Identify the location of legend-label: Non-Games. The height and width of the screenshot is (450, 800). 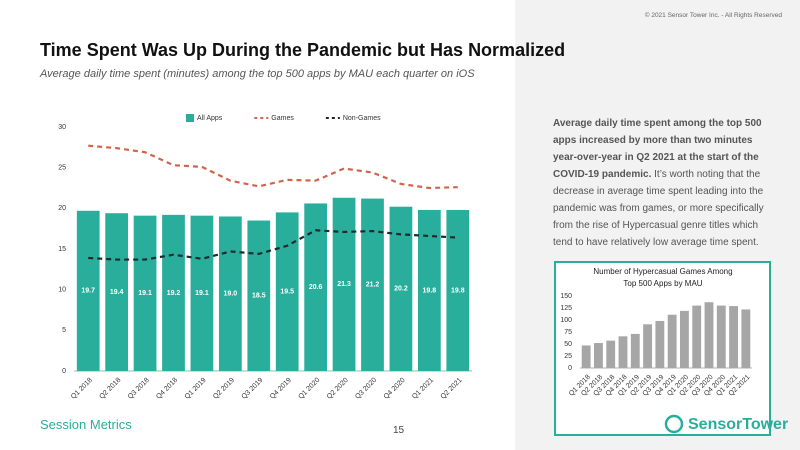
(362, 118).